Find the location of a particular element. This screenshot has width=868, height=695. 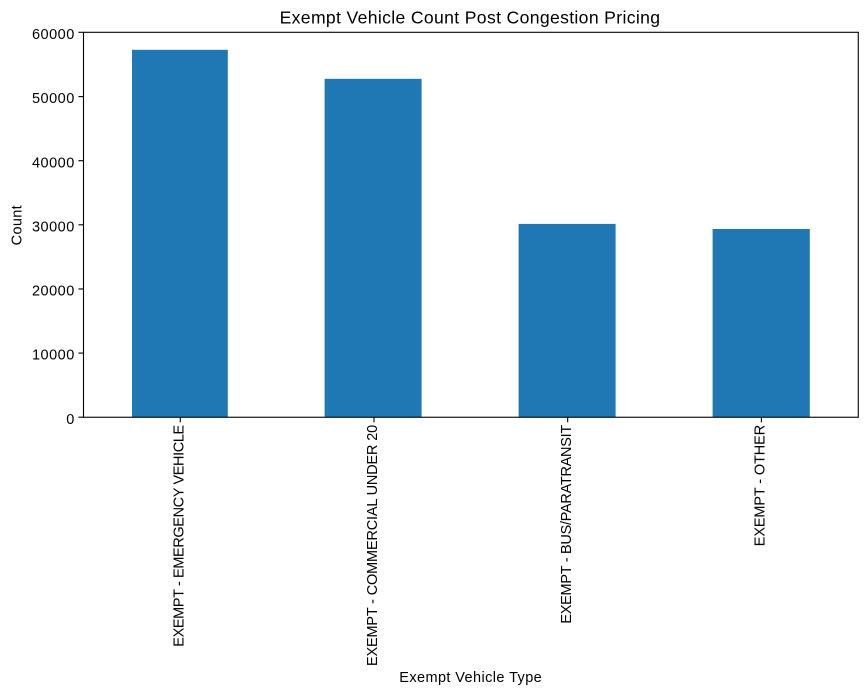

svg-text: 60000 is located at coordinates (53, 35).